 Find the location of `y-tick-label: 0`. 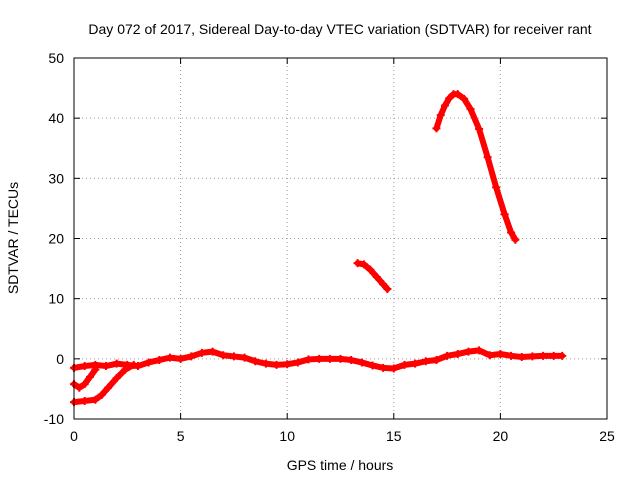

y-tick-label: 0 is located at coordinates (60, 359).